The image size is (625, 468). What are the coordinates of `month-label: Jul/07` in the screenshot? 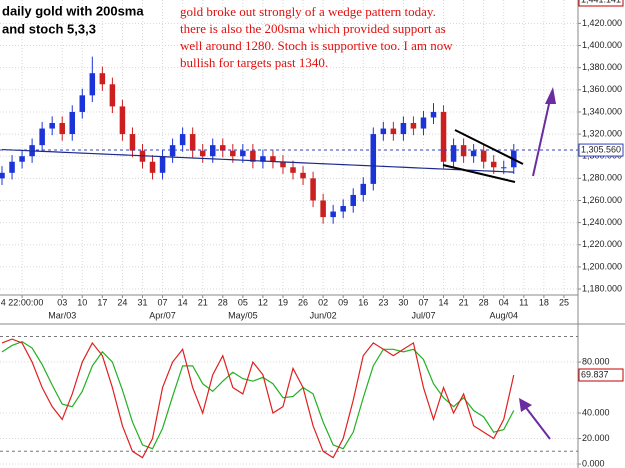 It's located at (423, 315).